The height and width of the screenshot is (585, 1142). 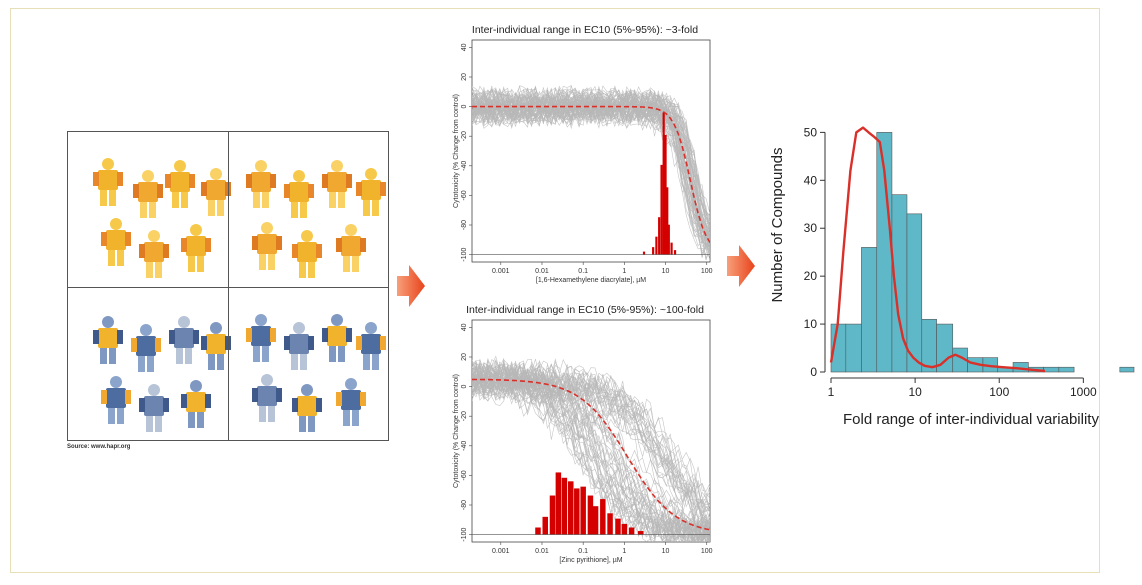 I want to click on density-curve, so click(x=937, y=249).